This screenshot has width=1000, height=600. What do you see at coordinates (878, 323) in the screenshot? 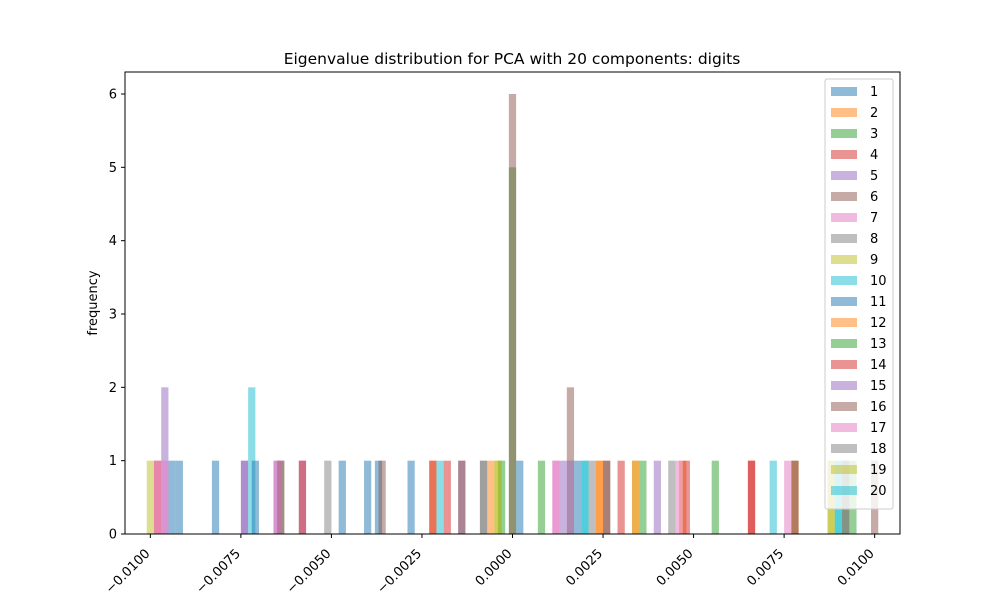
I see `legend-label-12: 12` at bounding box center [878, 323].